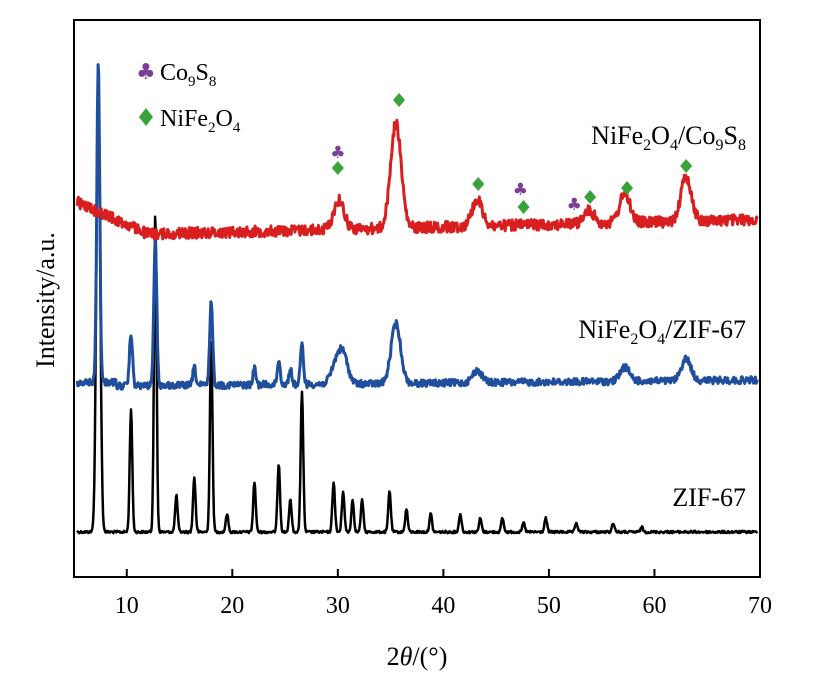  Describe the element at coordinates (45, 300) in the screenshot. I see `y-axis-label: Intensity/a.u.` at that location.